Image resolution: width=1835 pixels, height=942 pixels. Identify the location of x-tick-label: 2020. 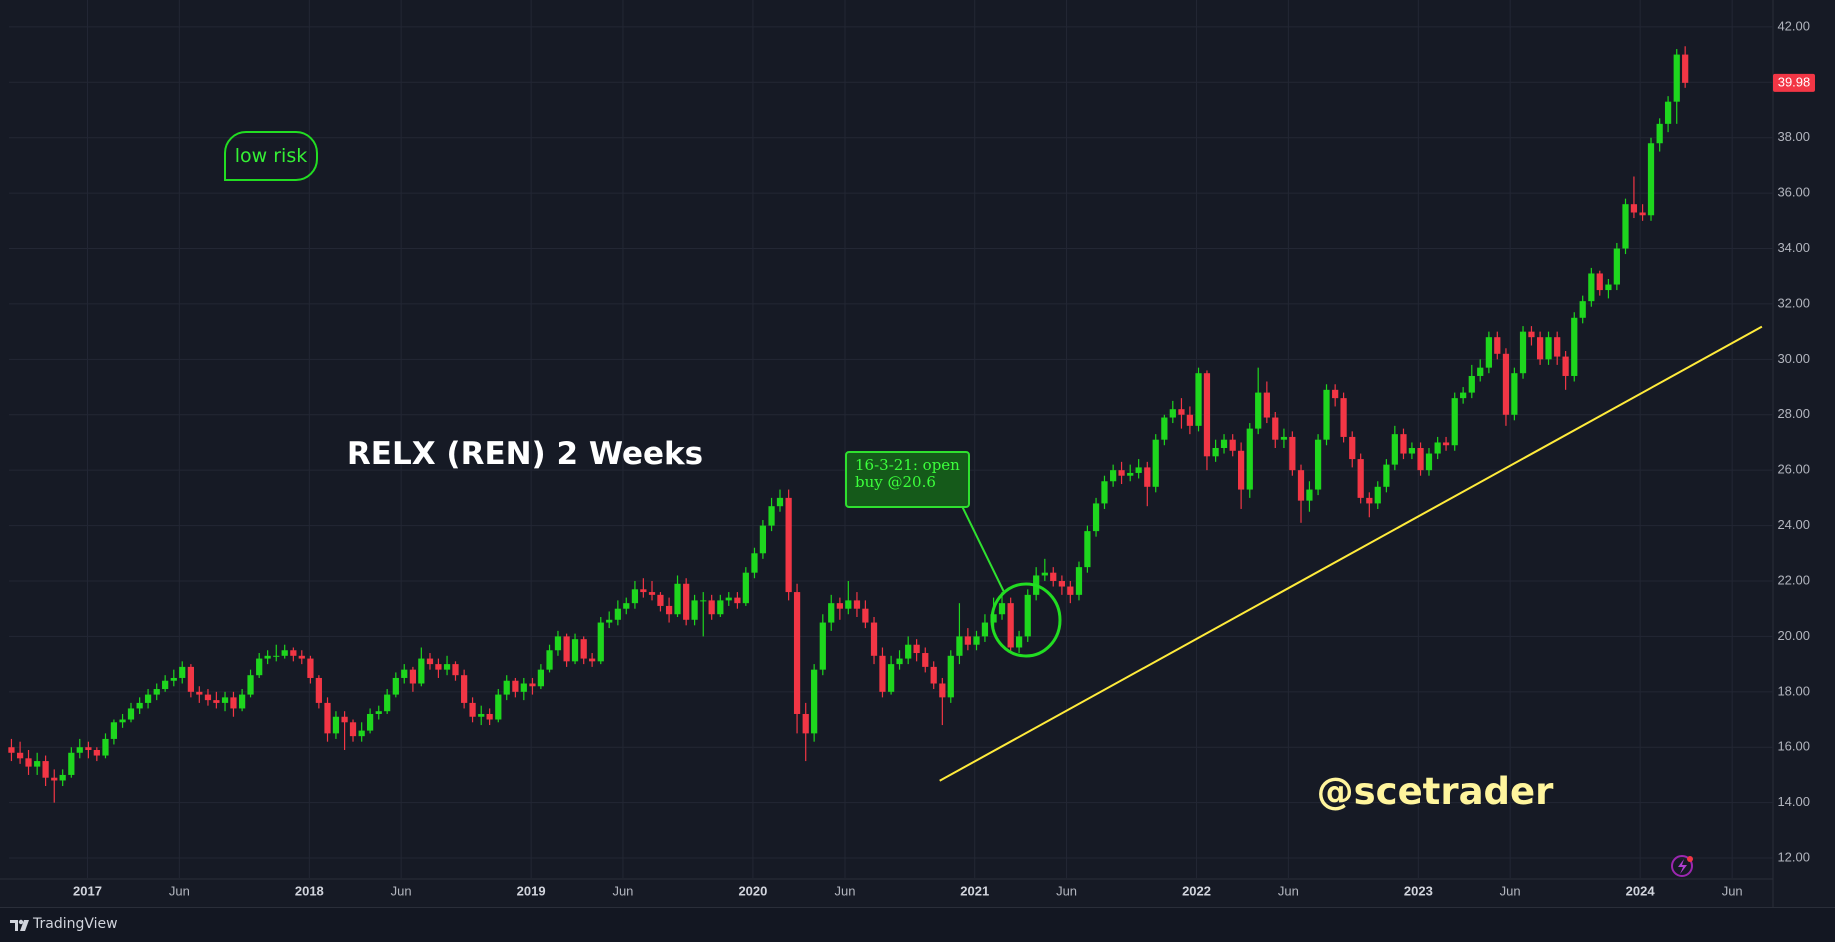
(752, 890).